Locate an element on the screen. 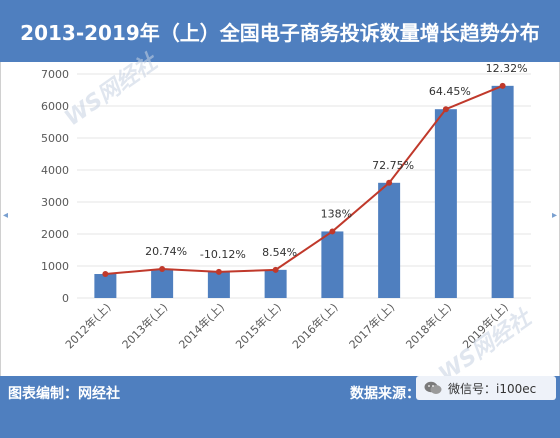  page-title: 2013-2019年（上）全国电子商务投诉数量增长趋势分布 is located at coordinates (280, 32).